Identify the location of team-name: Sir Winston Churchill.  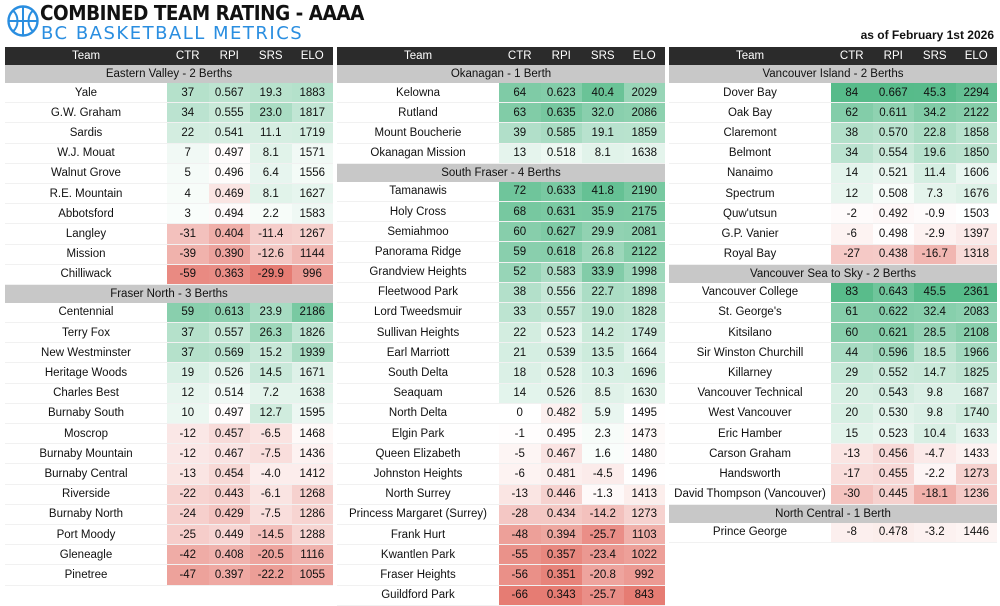
(750, 353).